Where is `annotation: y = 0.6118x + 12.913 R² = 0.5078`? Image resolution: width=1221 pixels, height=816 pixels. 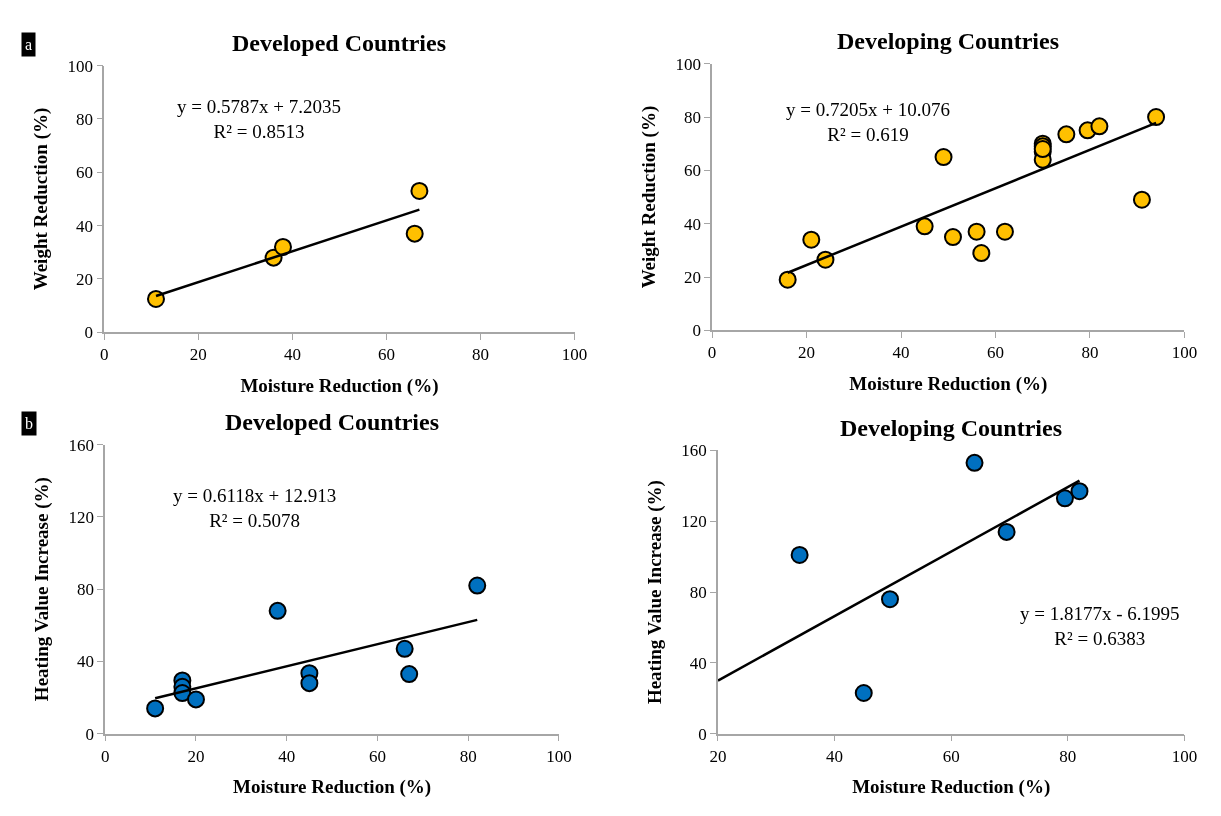
annotation: y = 0.6118x + 12.913 R² = 0.5078 is located at coordinates (255, 508).